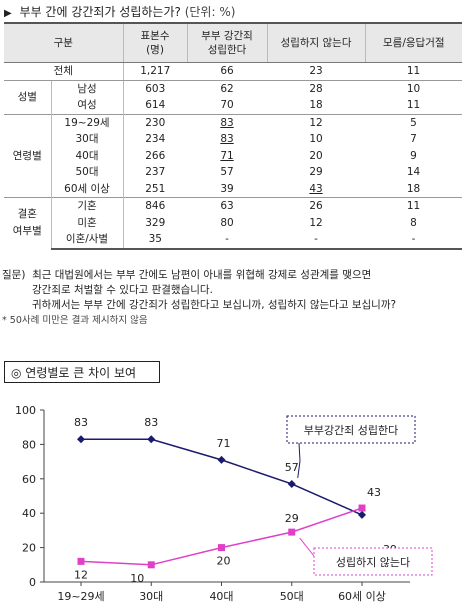 The width and height of the screenshot is (467, 610). I want to click on table-row: 미혼 329 80 12 8, so click(233, 222).